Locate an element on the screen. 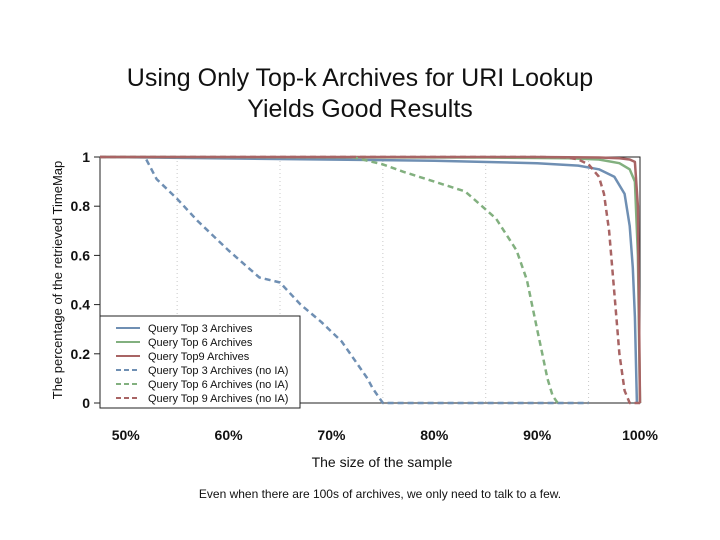 Image resolution: width=720 pixels, height=540 pixels. y-tick-label: 0.2 is located at coordinates (81, 354).